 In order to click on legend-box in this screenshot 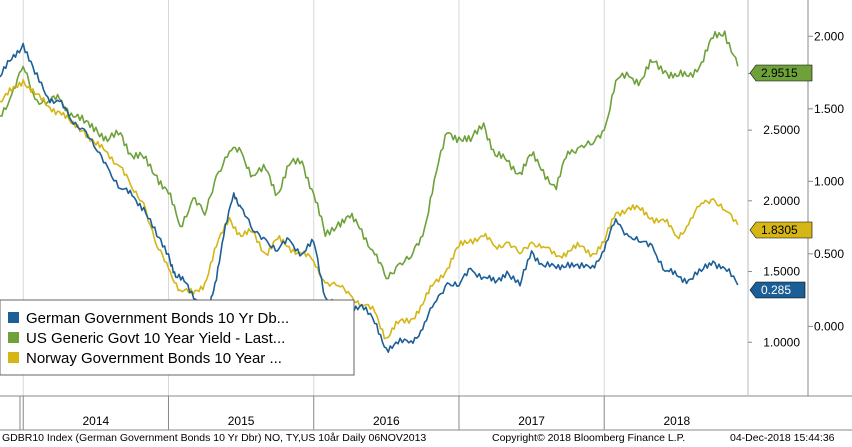, I will do `click(177, 337)`.